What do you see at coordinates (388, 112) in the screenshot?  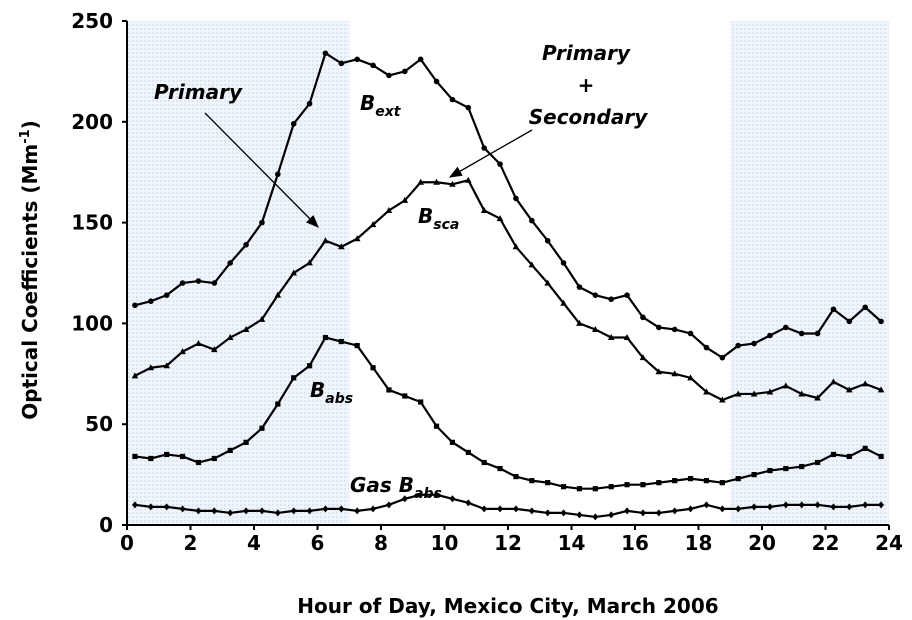 I see `label-sub: ext` at bounding box center [388, 112].